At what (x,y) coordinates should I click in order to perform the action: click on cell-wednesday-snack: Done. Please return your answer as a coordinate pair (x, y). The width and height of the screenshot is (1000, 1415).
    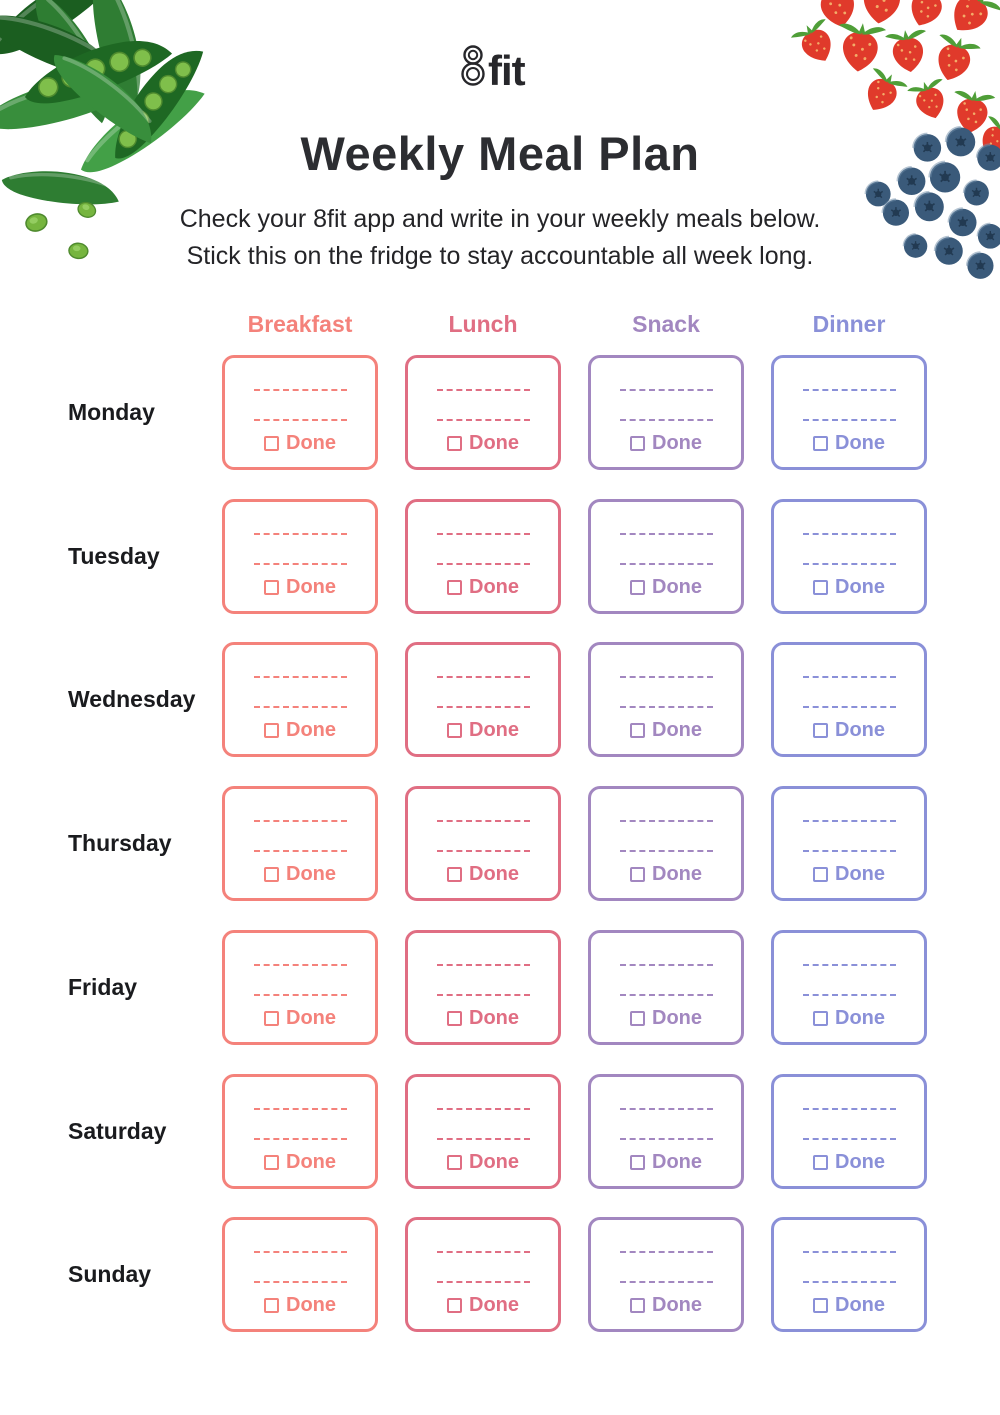
    Looking at the image, I should click on (666, 699).